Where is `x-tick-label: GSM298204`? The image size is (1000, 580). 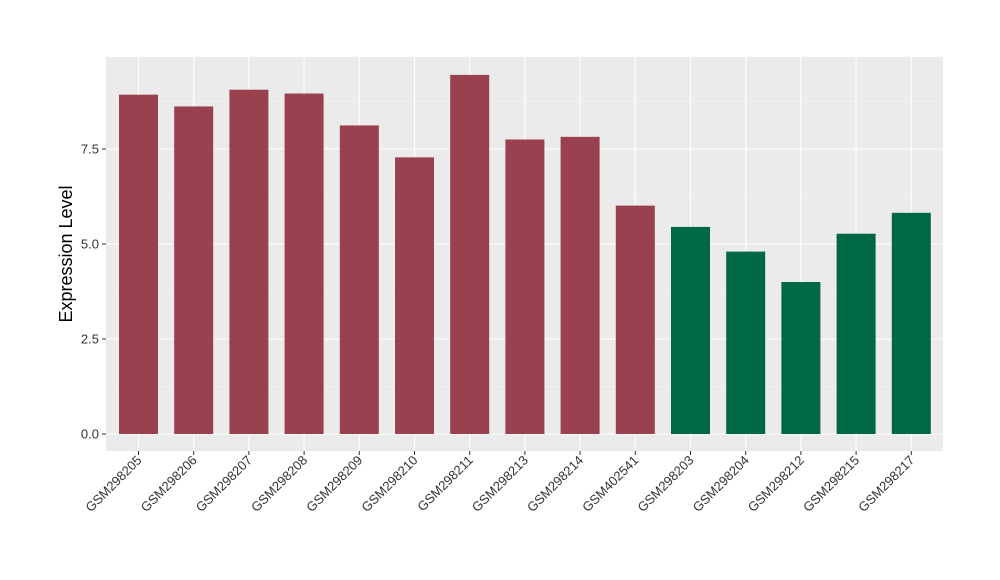
x-tick-label: GSM298204 is located at coordinates (721, 484).